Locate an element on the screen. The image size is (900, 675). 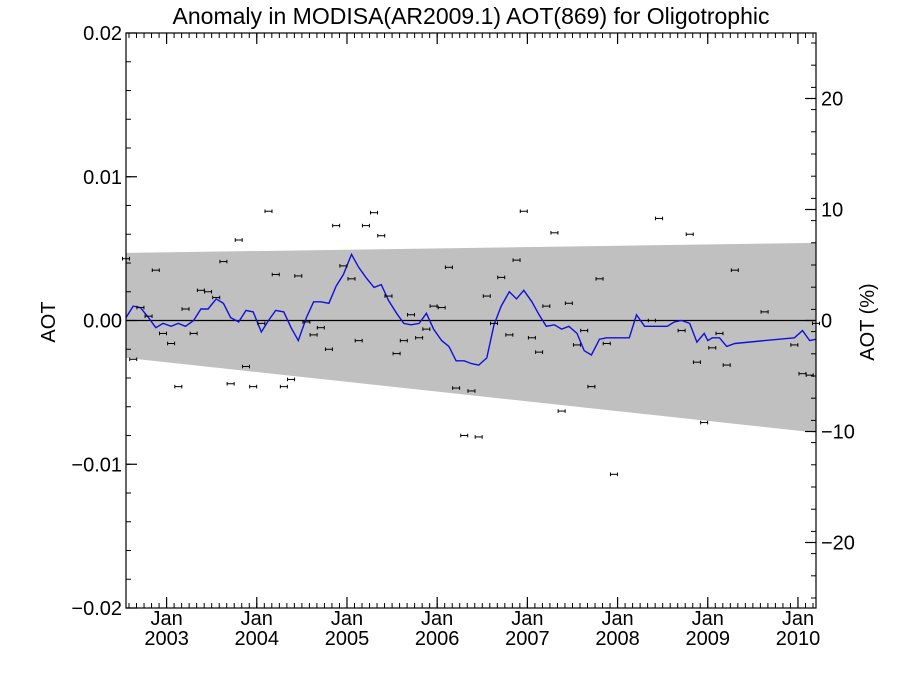
y-tick-label: −0.01 is located at coordinates (96, 465).